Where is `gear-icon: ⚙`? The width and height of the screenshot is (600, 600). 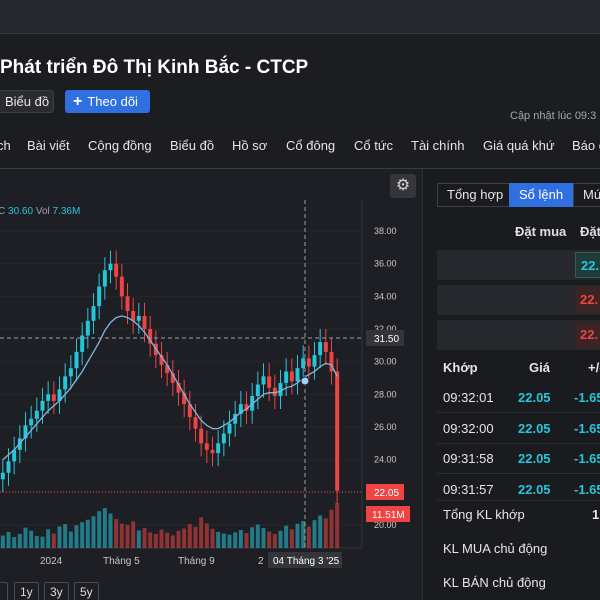 gear-icon: ⚙ is located at coordinates (403, 186).